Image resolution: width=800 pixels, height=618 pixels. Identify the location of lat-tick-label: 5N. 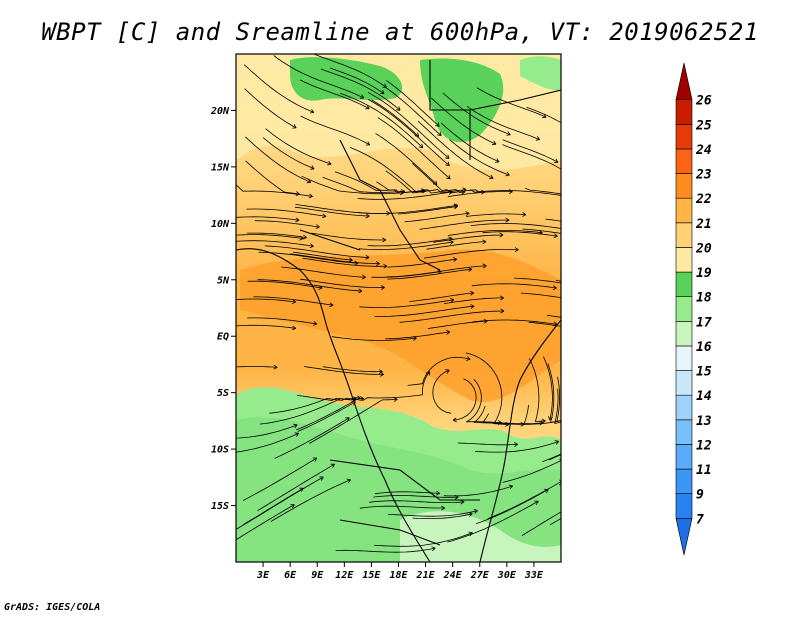
(223, 280).